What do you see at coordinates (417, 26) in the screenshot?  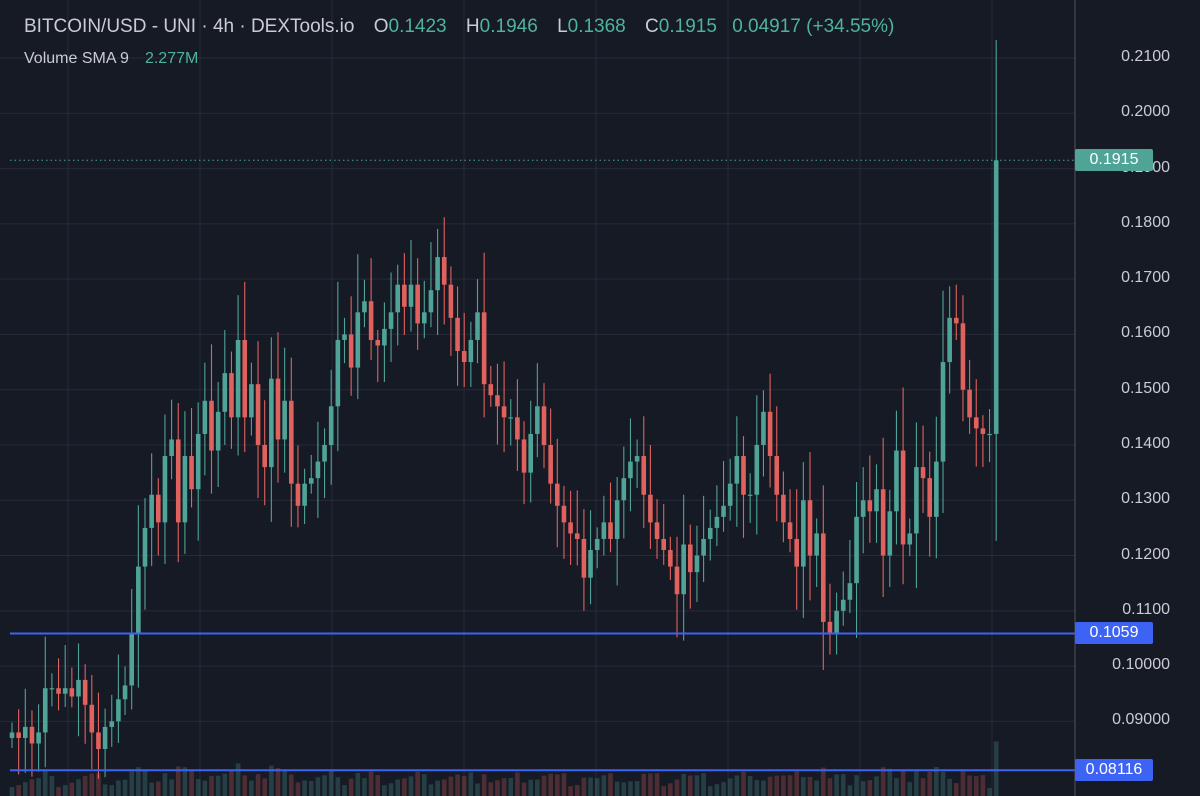 I see `open-value: 0.1423` at bounding box center [417, 26].